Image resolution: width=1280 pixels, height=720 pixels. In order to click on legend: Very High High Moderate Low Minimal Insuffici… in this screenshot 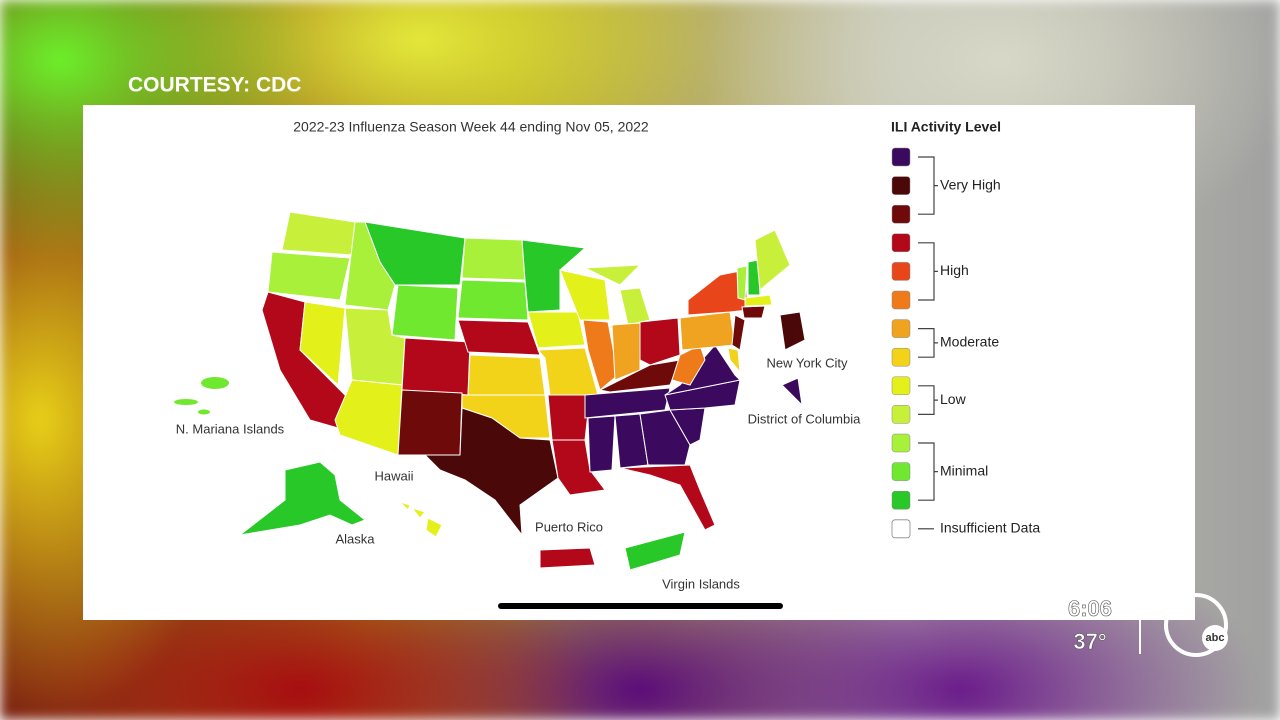, I will do `click(965, 343)`.